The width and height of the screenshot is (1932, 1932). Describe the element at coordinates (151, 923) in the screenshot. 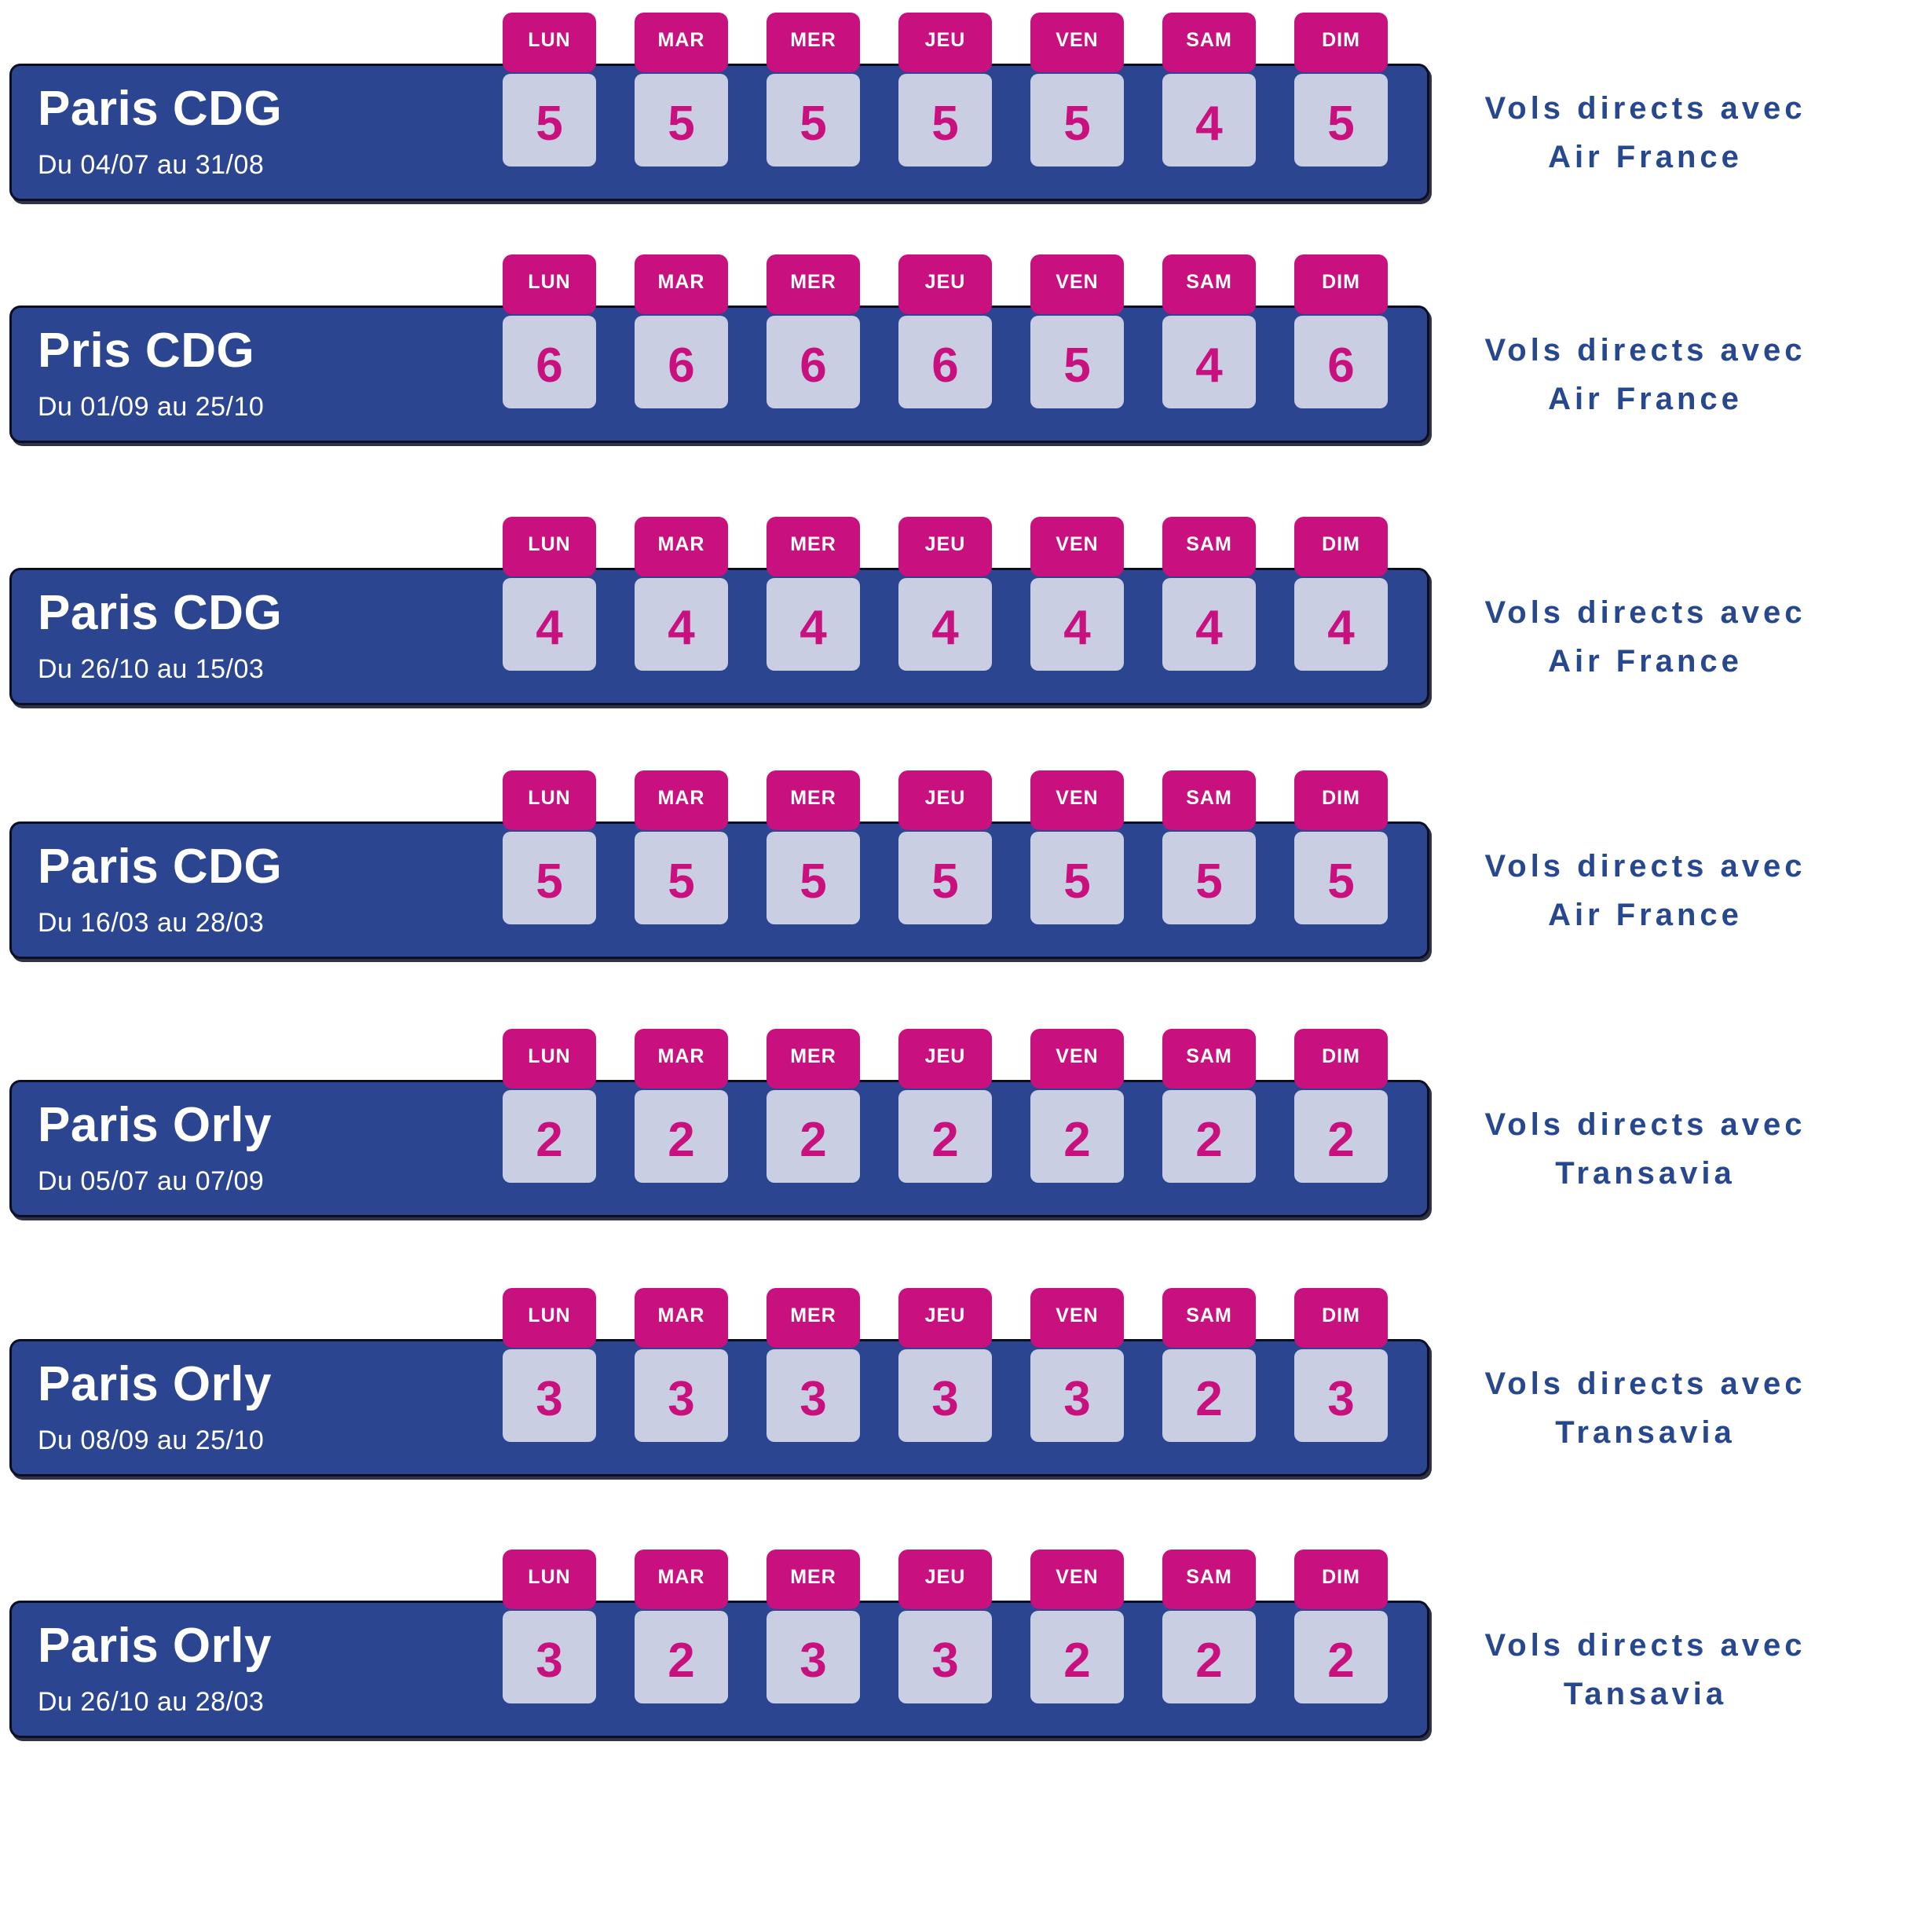

I see `date-range: Du 16/03 au 28/03` at that location.